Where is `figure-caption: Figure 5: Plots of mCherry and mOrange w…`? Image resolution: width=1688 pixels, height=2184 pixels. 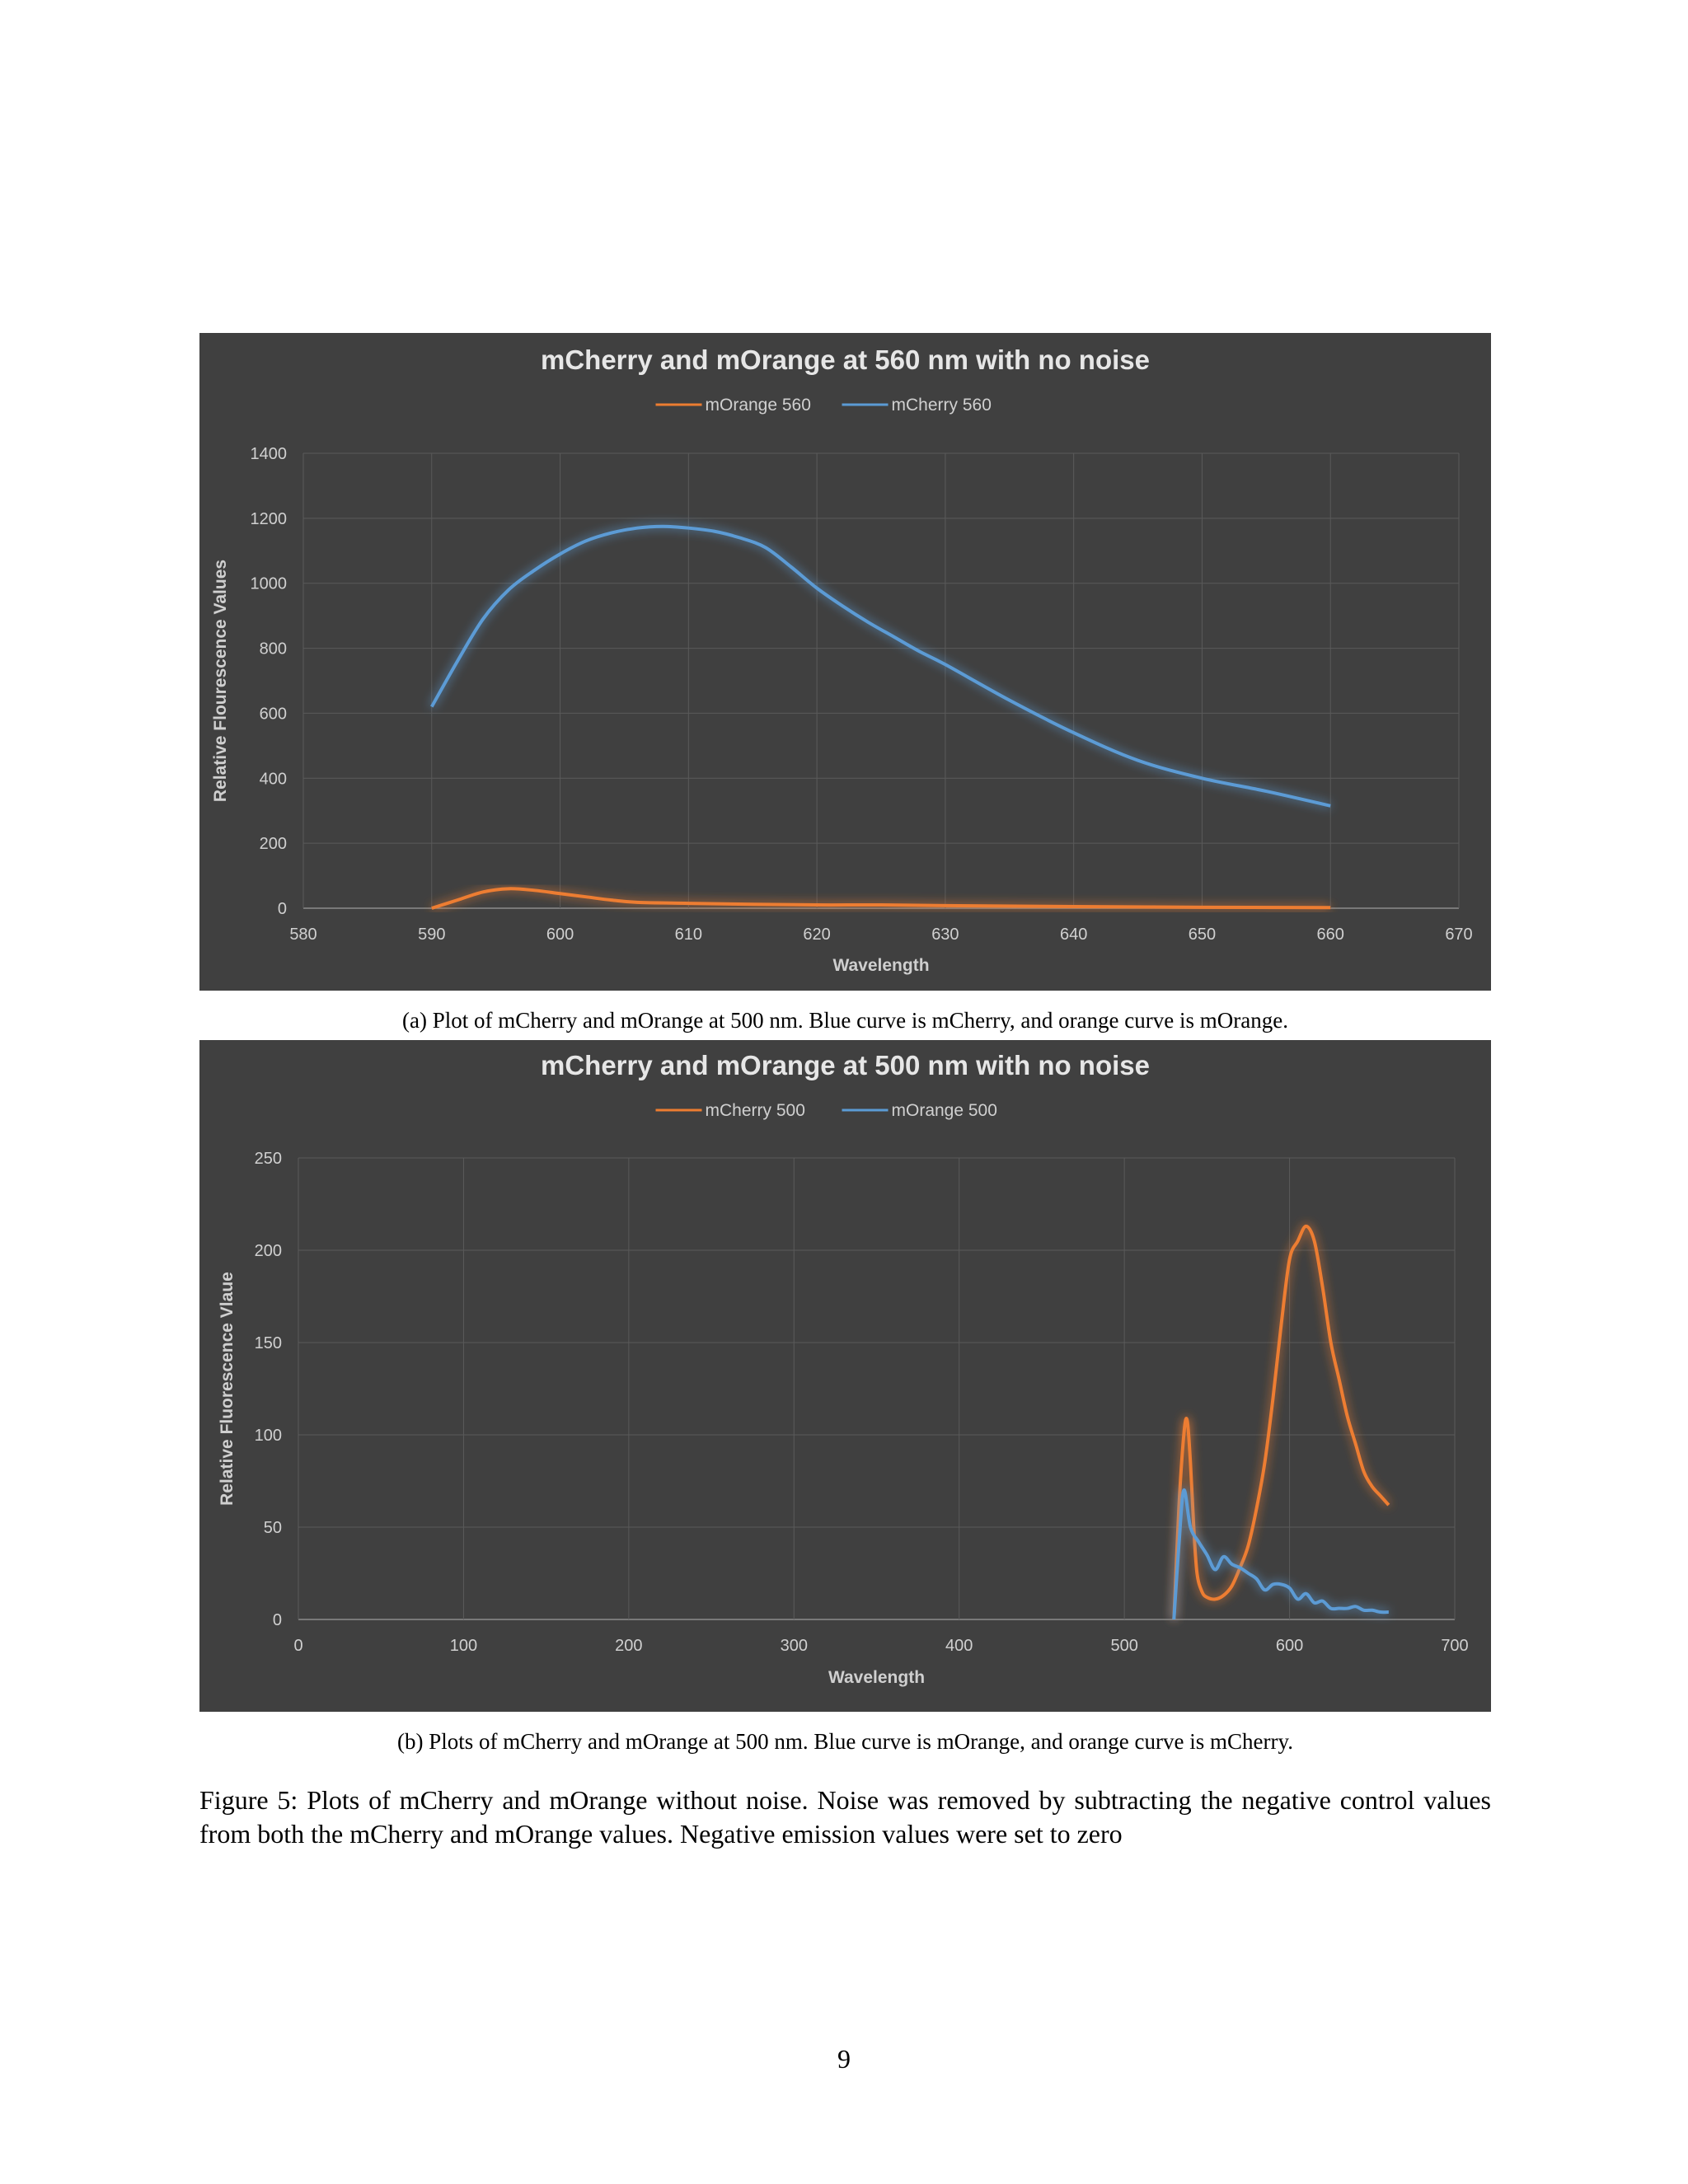
figure-caption: Figure 5: Plots of mCherry and mOrange w… is located at coordinates (845, 1817).